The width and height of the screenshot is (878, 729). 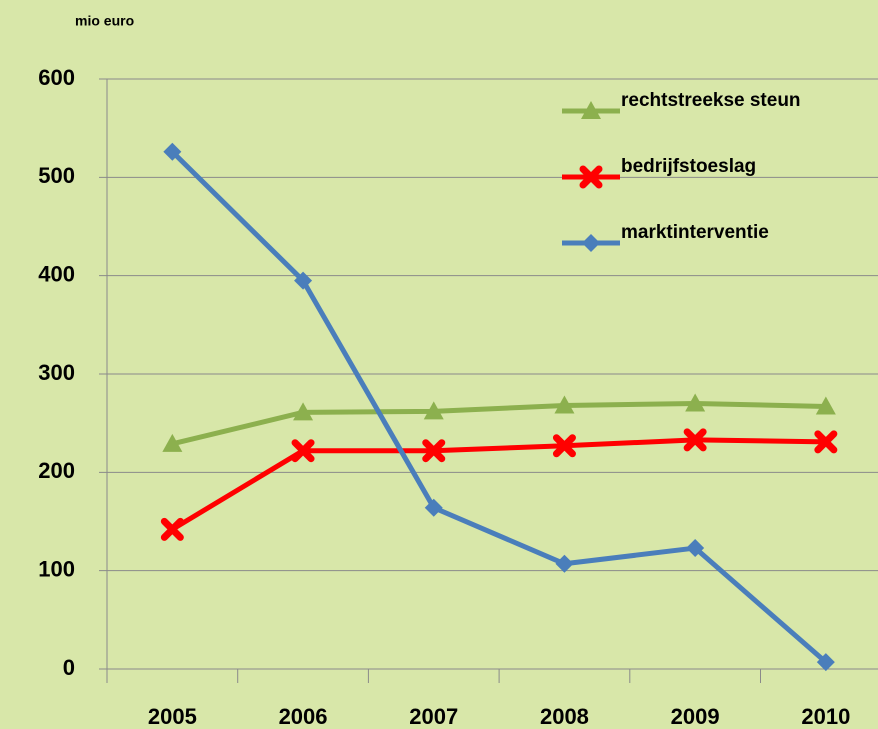 What do you see at coordinates (56, 470) in the screenshot?
I see `y-tick-label: 200` at bounding box center [56, 470].